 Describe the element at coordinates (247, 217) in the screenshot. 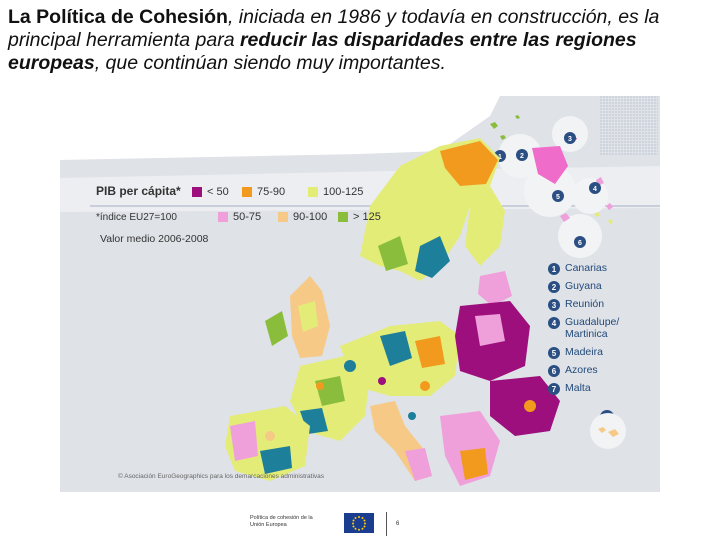

I see `legend-label-50-75: 50-75` at that location.